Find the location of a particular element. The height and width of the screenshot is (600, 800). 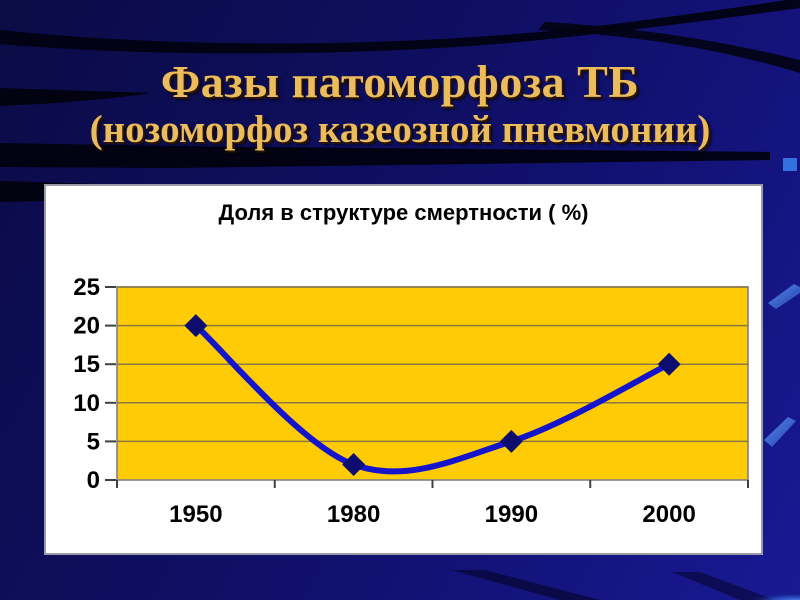

right-blue-chip is located at coordinates (790, 164).